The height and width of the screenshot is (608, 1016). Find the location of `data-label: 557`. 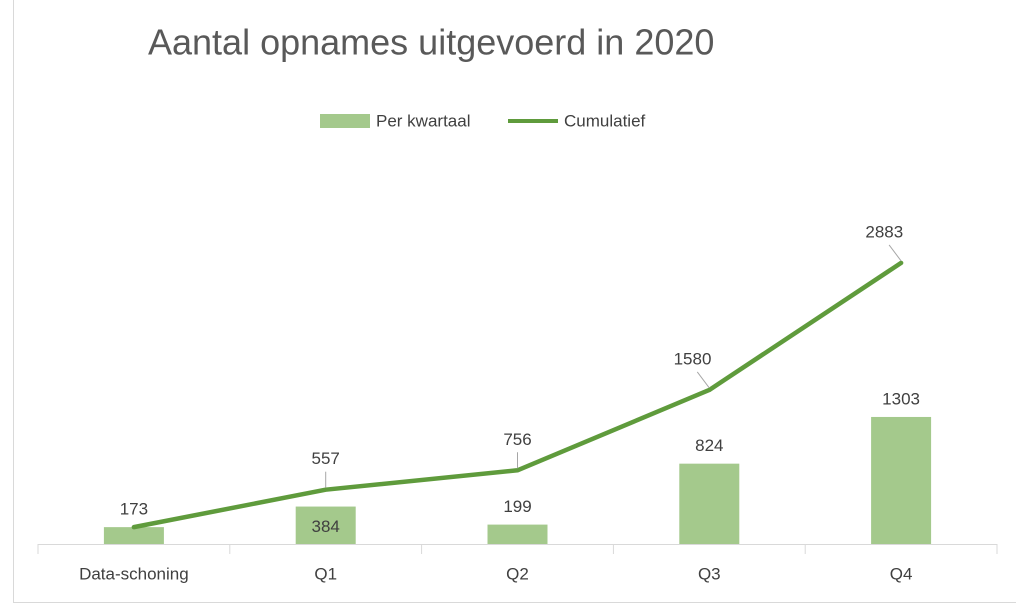

data-label: 557 is located at coordinates (326, 458).